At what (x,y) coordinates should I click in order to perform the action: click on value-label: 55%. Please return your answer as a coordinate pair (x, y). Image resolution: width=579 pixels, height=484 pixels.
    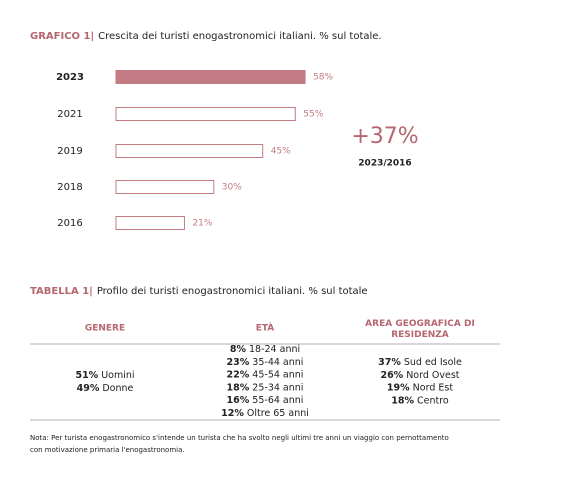
    Looking at the image, I should click on (313, 115).